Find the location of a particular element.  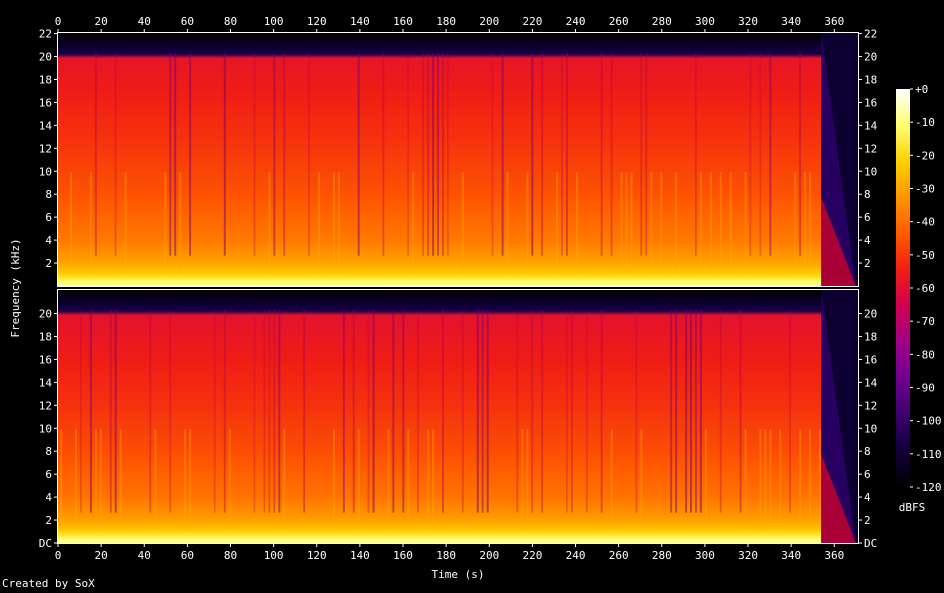

y-tick-label-left: 8 is located at coordinates (48, 451).